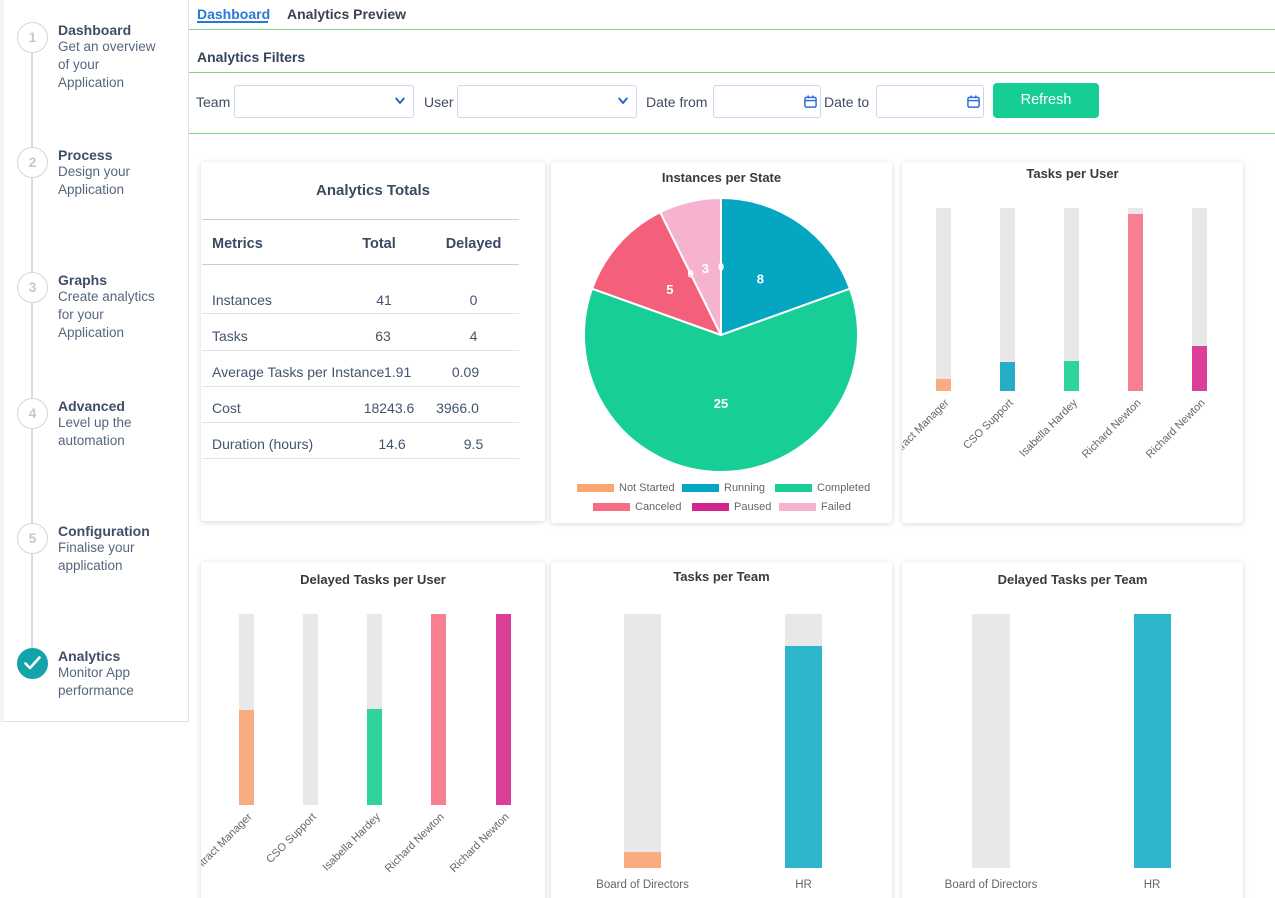  What do you see at coordinates (705, 268) in the screenshot?
I see `svg-text: 3` at bounding box center [705, 268].